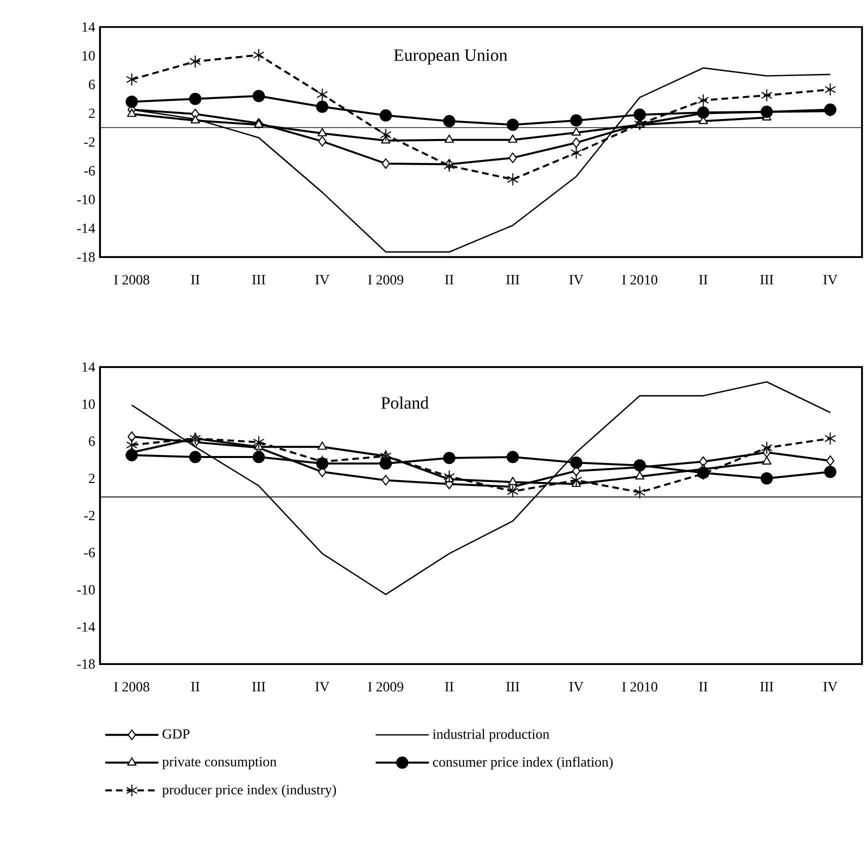 The width and height of the screenshot is (868, 843). I want to click on text: Poland, so click(405, 402).